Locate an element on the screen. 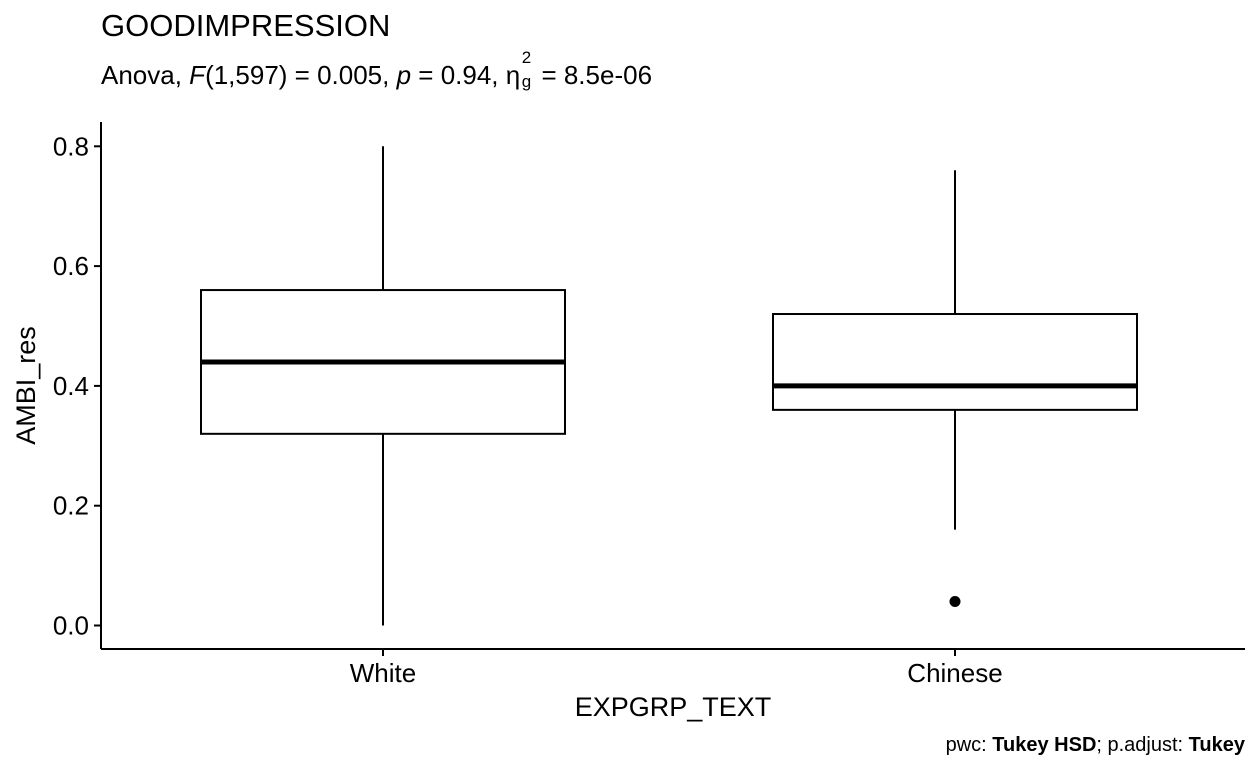  x-tick-label: Chinese is located at coordinates (954, 673).